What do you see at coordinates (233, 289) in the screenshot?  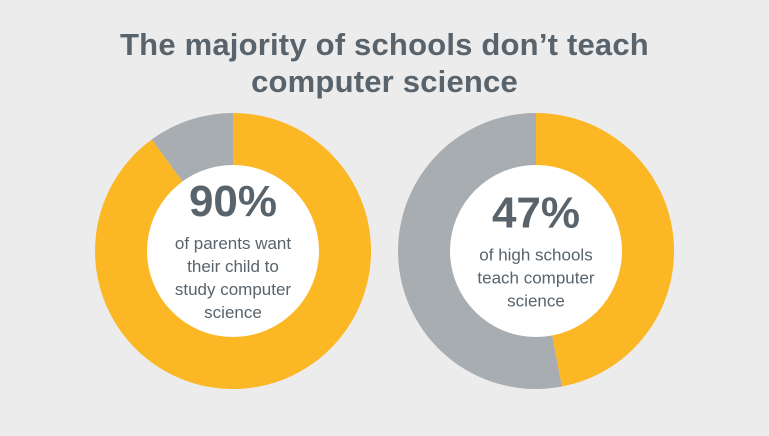 I see `description-line-3: study computer` at bounding box center [233, 289].